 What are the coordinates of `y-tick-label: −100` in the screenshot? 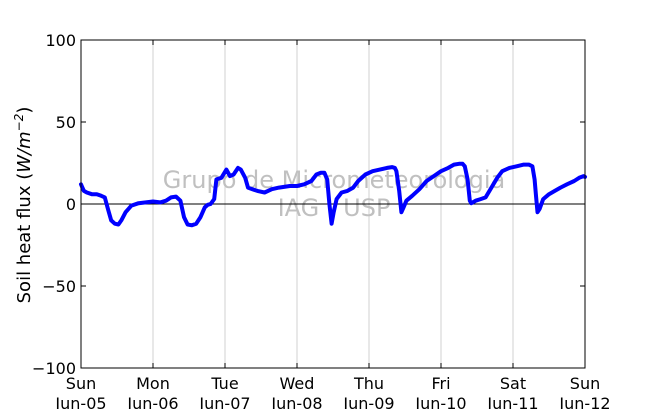 It's located at (54, 368).